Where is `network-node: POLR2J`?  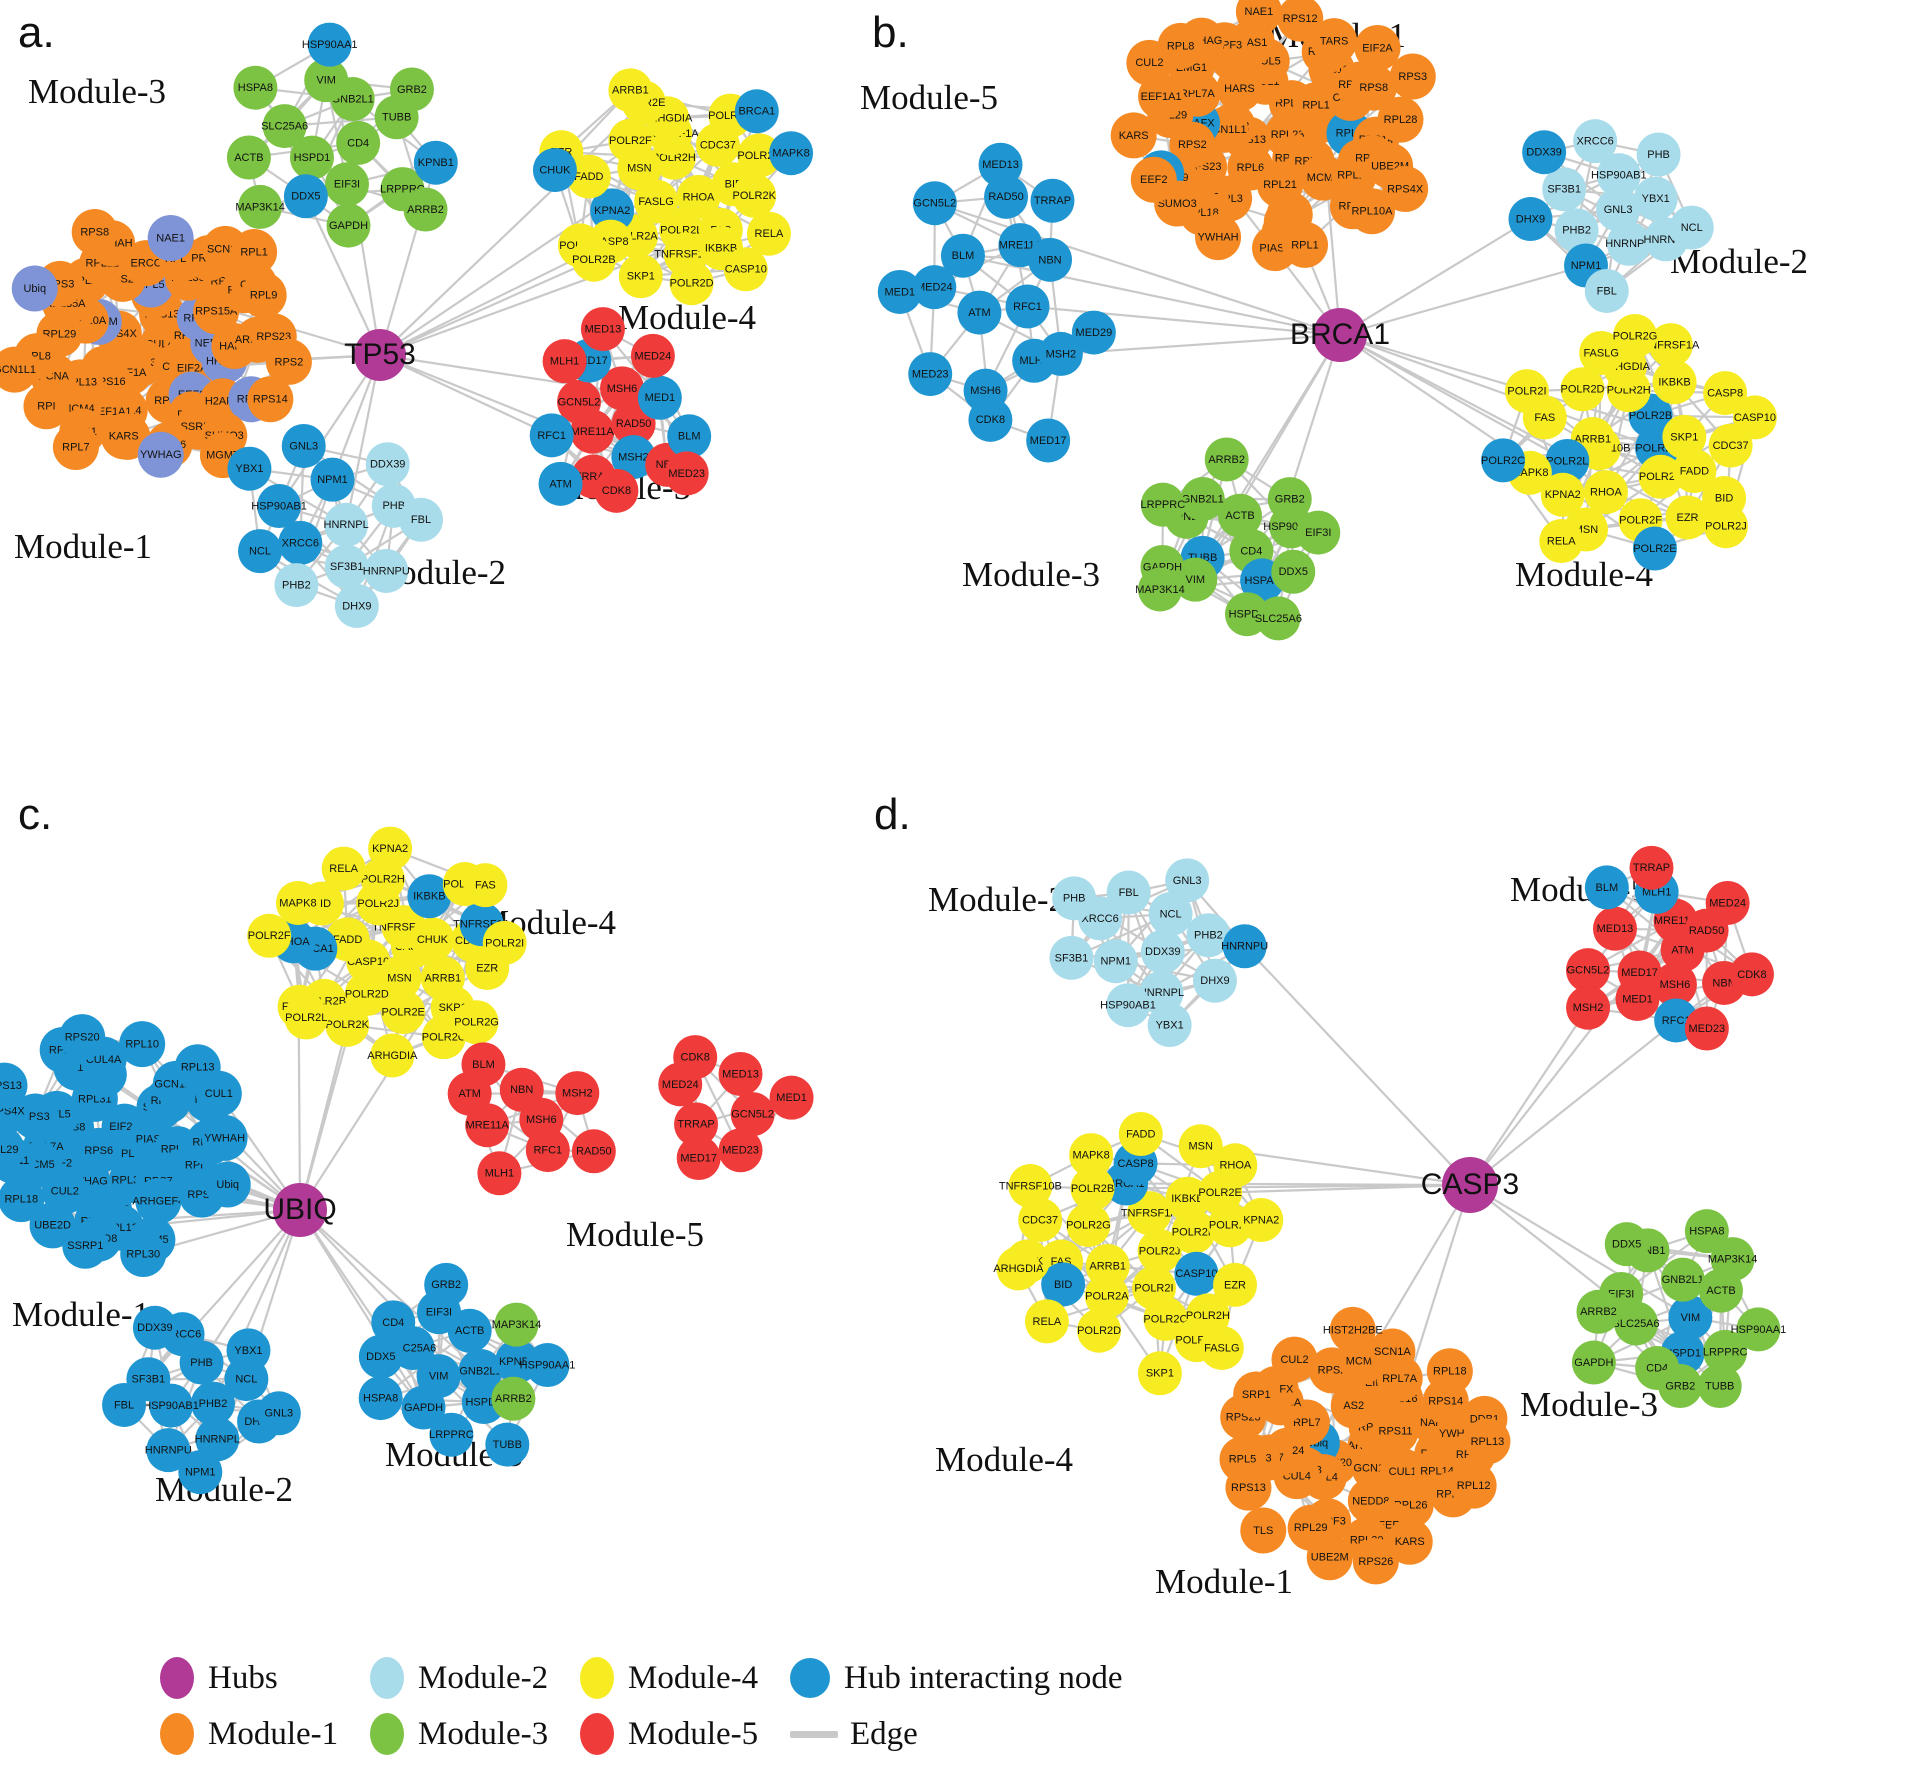
network-node: POLR2J is located at coordinates (1159, 1251).